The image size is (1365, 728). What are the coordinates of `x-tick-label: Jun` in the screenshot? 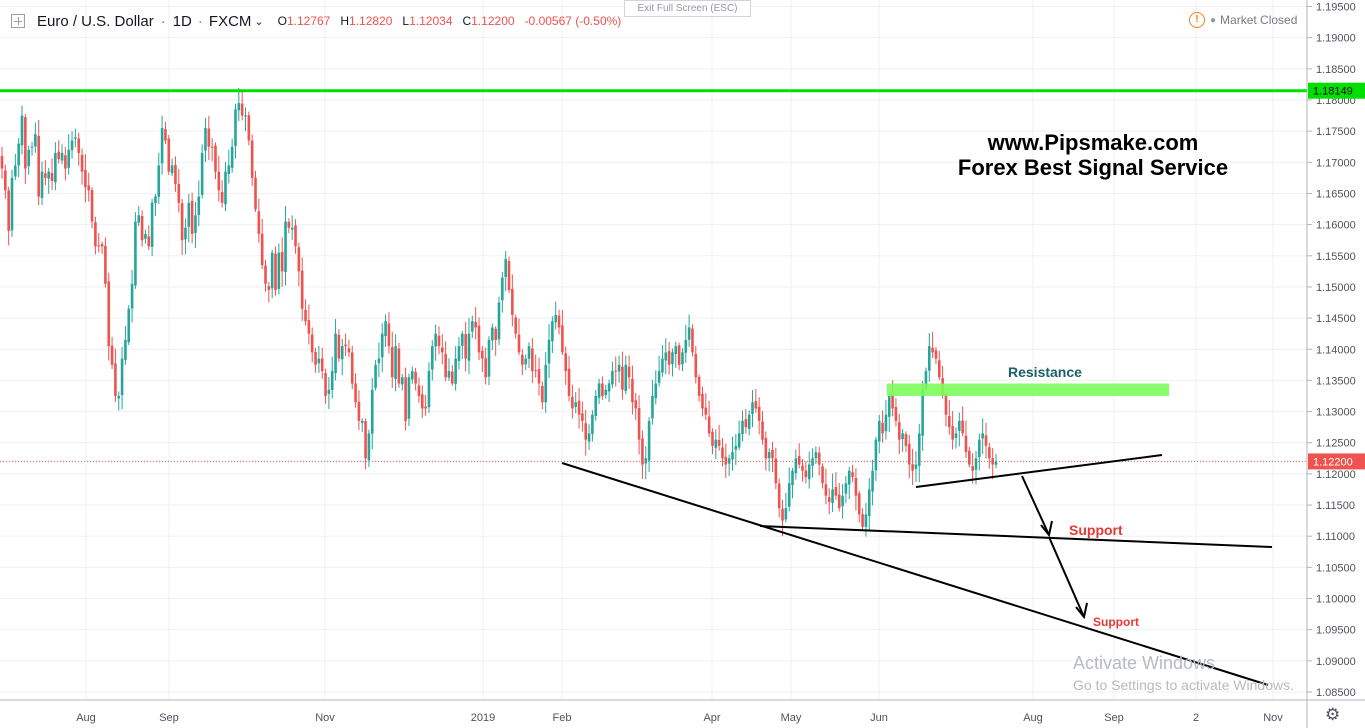 It's located at (879, 718).